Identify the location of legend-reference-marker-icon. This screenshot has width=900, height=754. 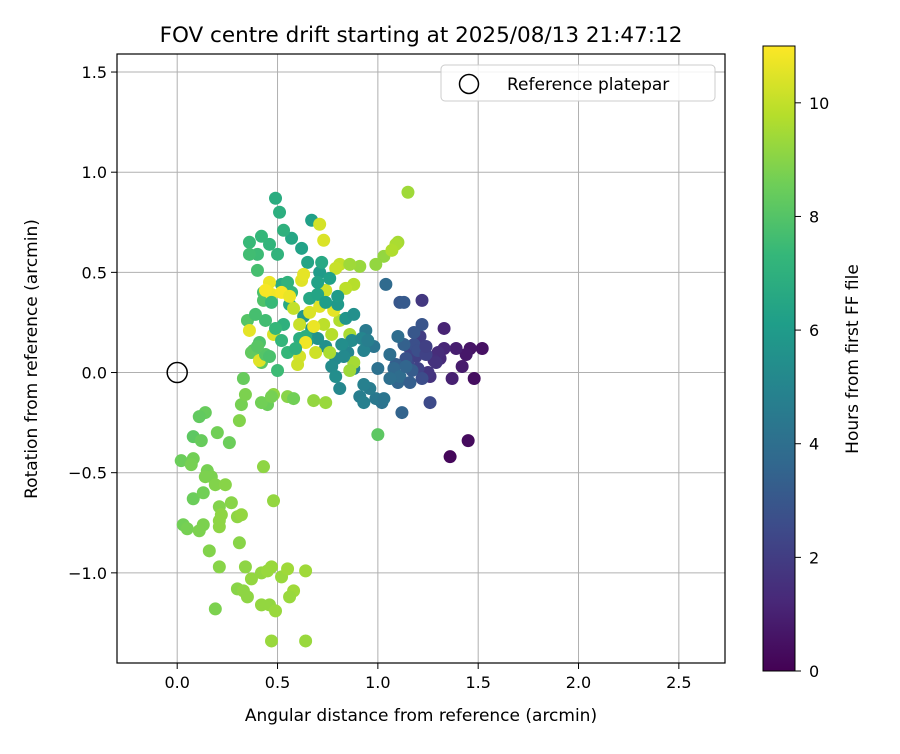
(469, 84).